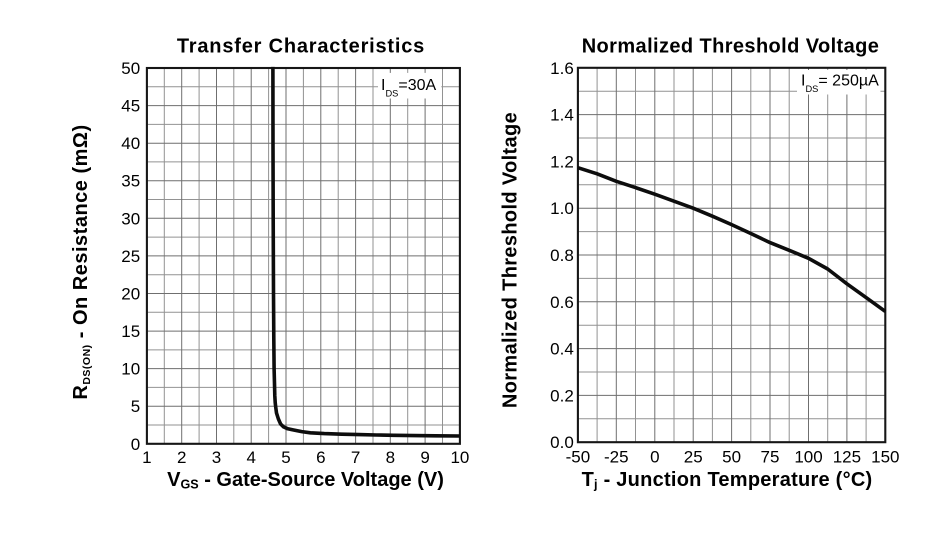  I want to click on svg-text: 8, so click(390, 457).